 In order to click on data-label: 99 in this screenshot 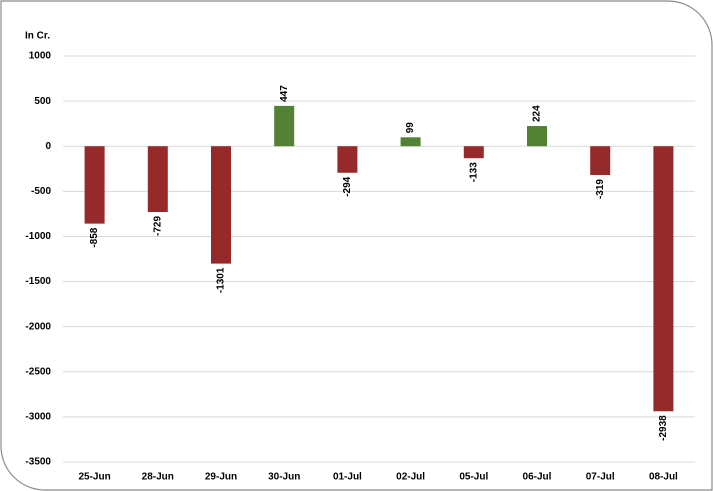, I will do `click(410, 128)`.